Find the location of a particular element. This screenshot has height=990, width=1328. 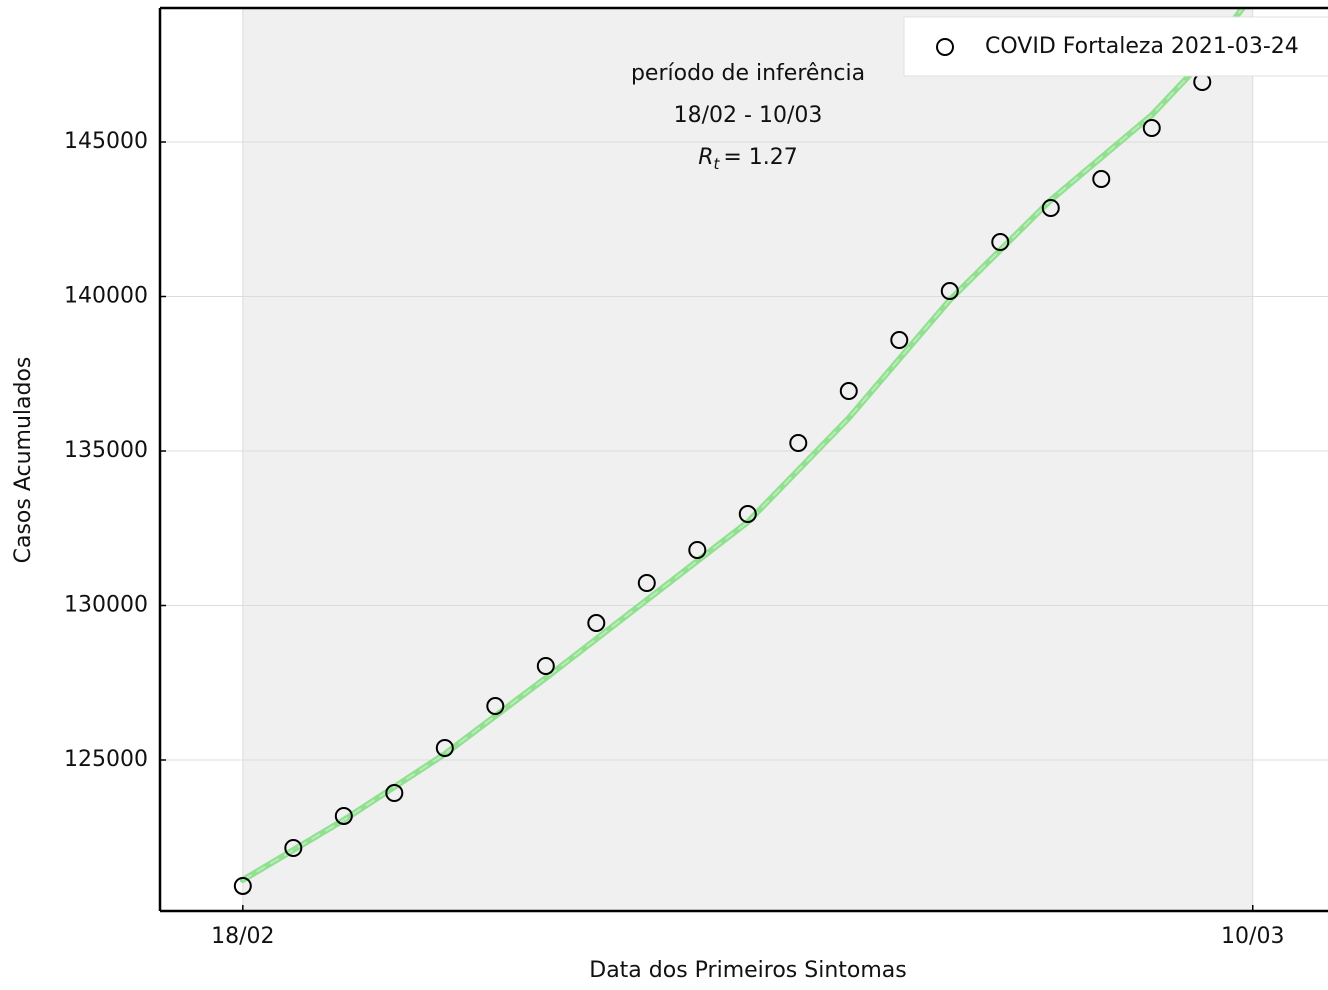

top-mask is located at coordinates (664, 4).